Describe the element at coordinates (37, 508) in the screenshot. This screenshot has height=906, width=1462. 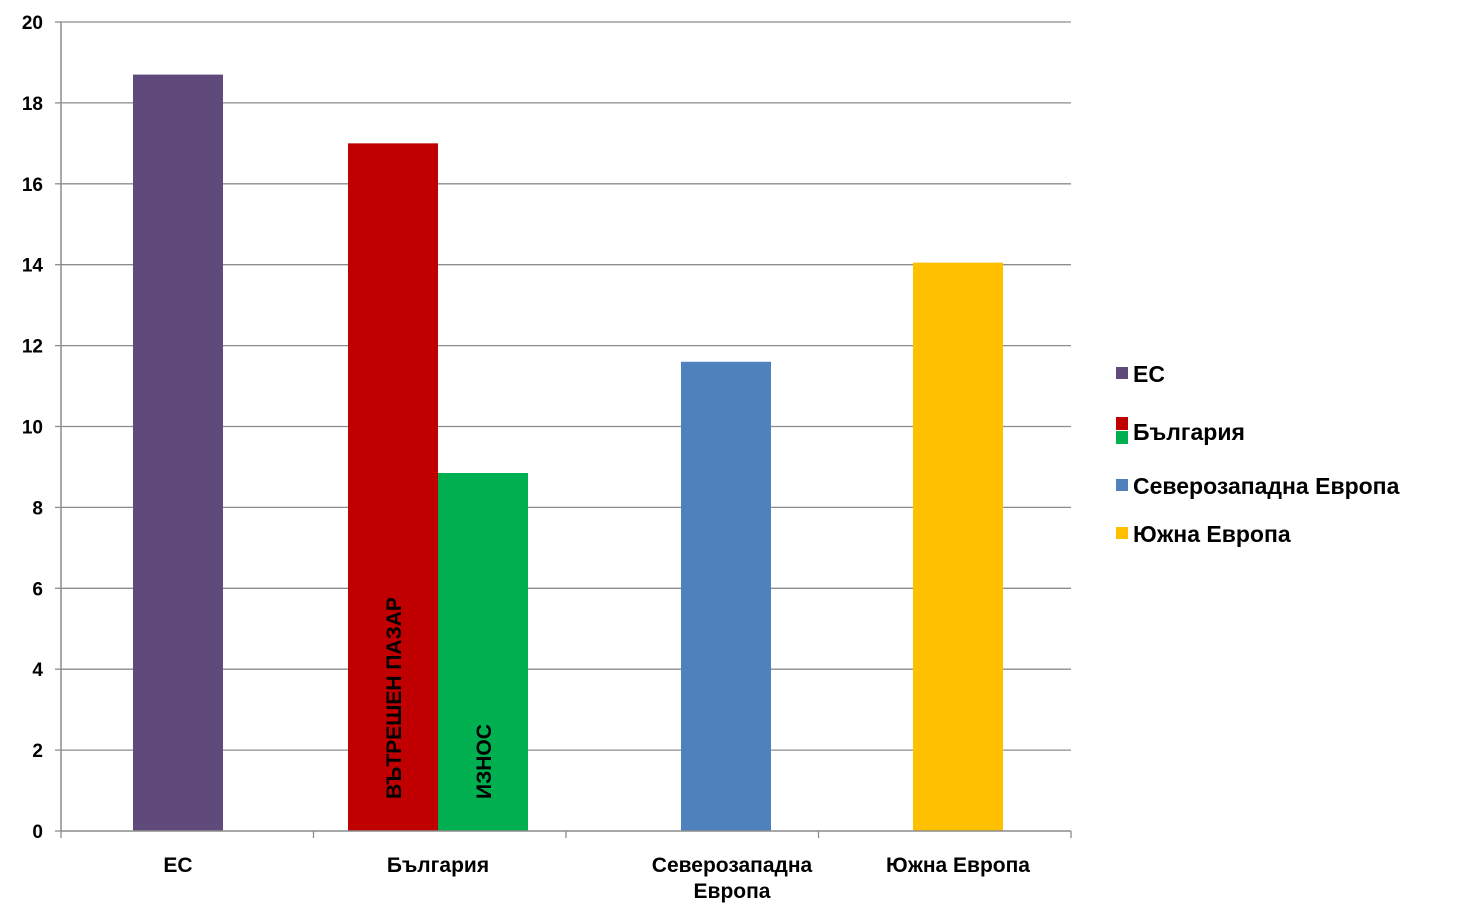
I see `y-tick-label: 8` at that location.